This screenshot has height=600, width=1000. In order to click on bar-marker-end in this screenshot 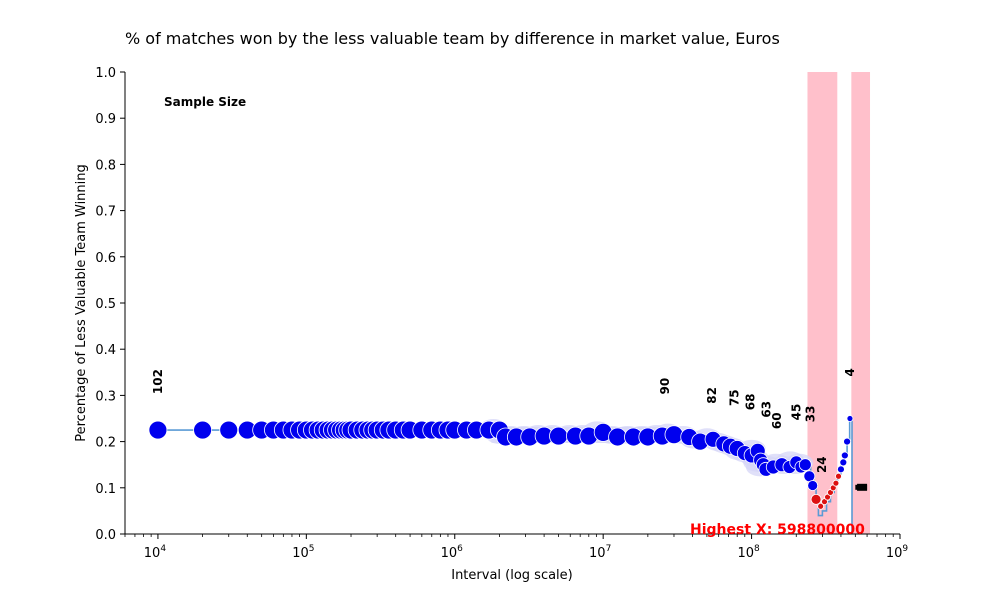, I will do `click(862, 487)`.